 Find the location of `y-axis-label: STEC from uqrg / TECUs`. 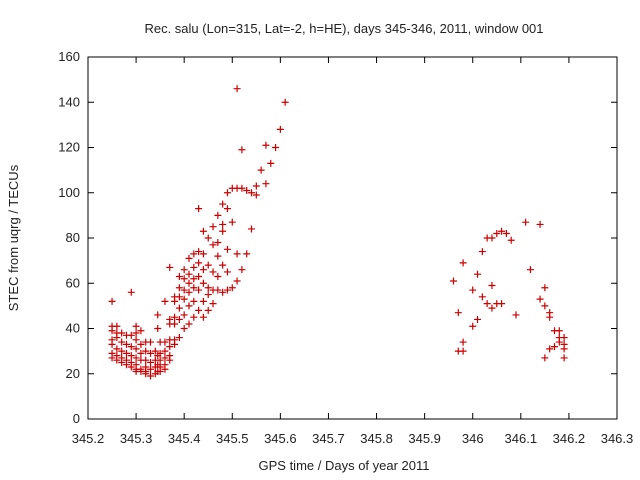

y-axis-label: STEC from uqrg / TECUs is located at coordinates (13, 237).